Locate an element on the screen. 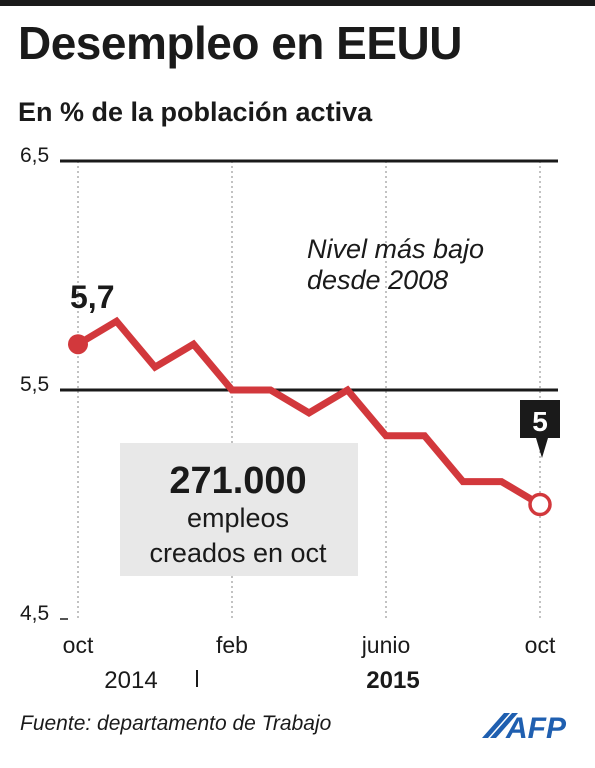 This screenshot has width=595, height=768. start-marker is located at coordinates (78, 344).